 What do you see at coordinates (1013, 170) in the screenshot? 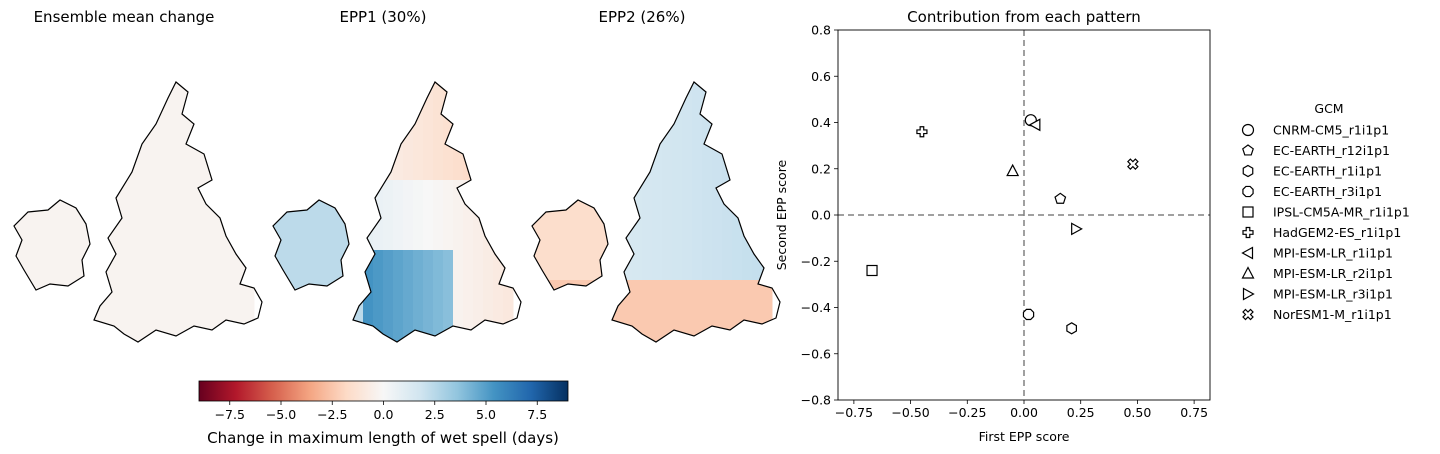
I see `data-point-mpi-esm-lr-r2i1p1` at bounding box center [1013, 170].